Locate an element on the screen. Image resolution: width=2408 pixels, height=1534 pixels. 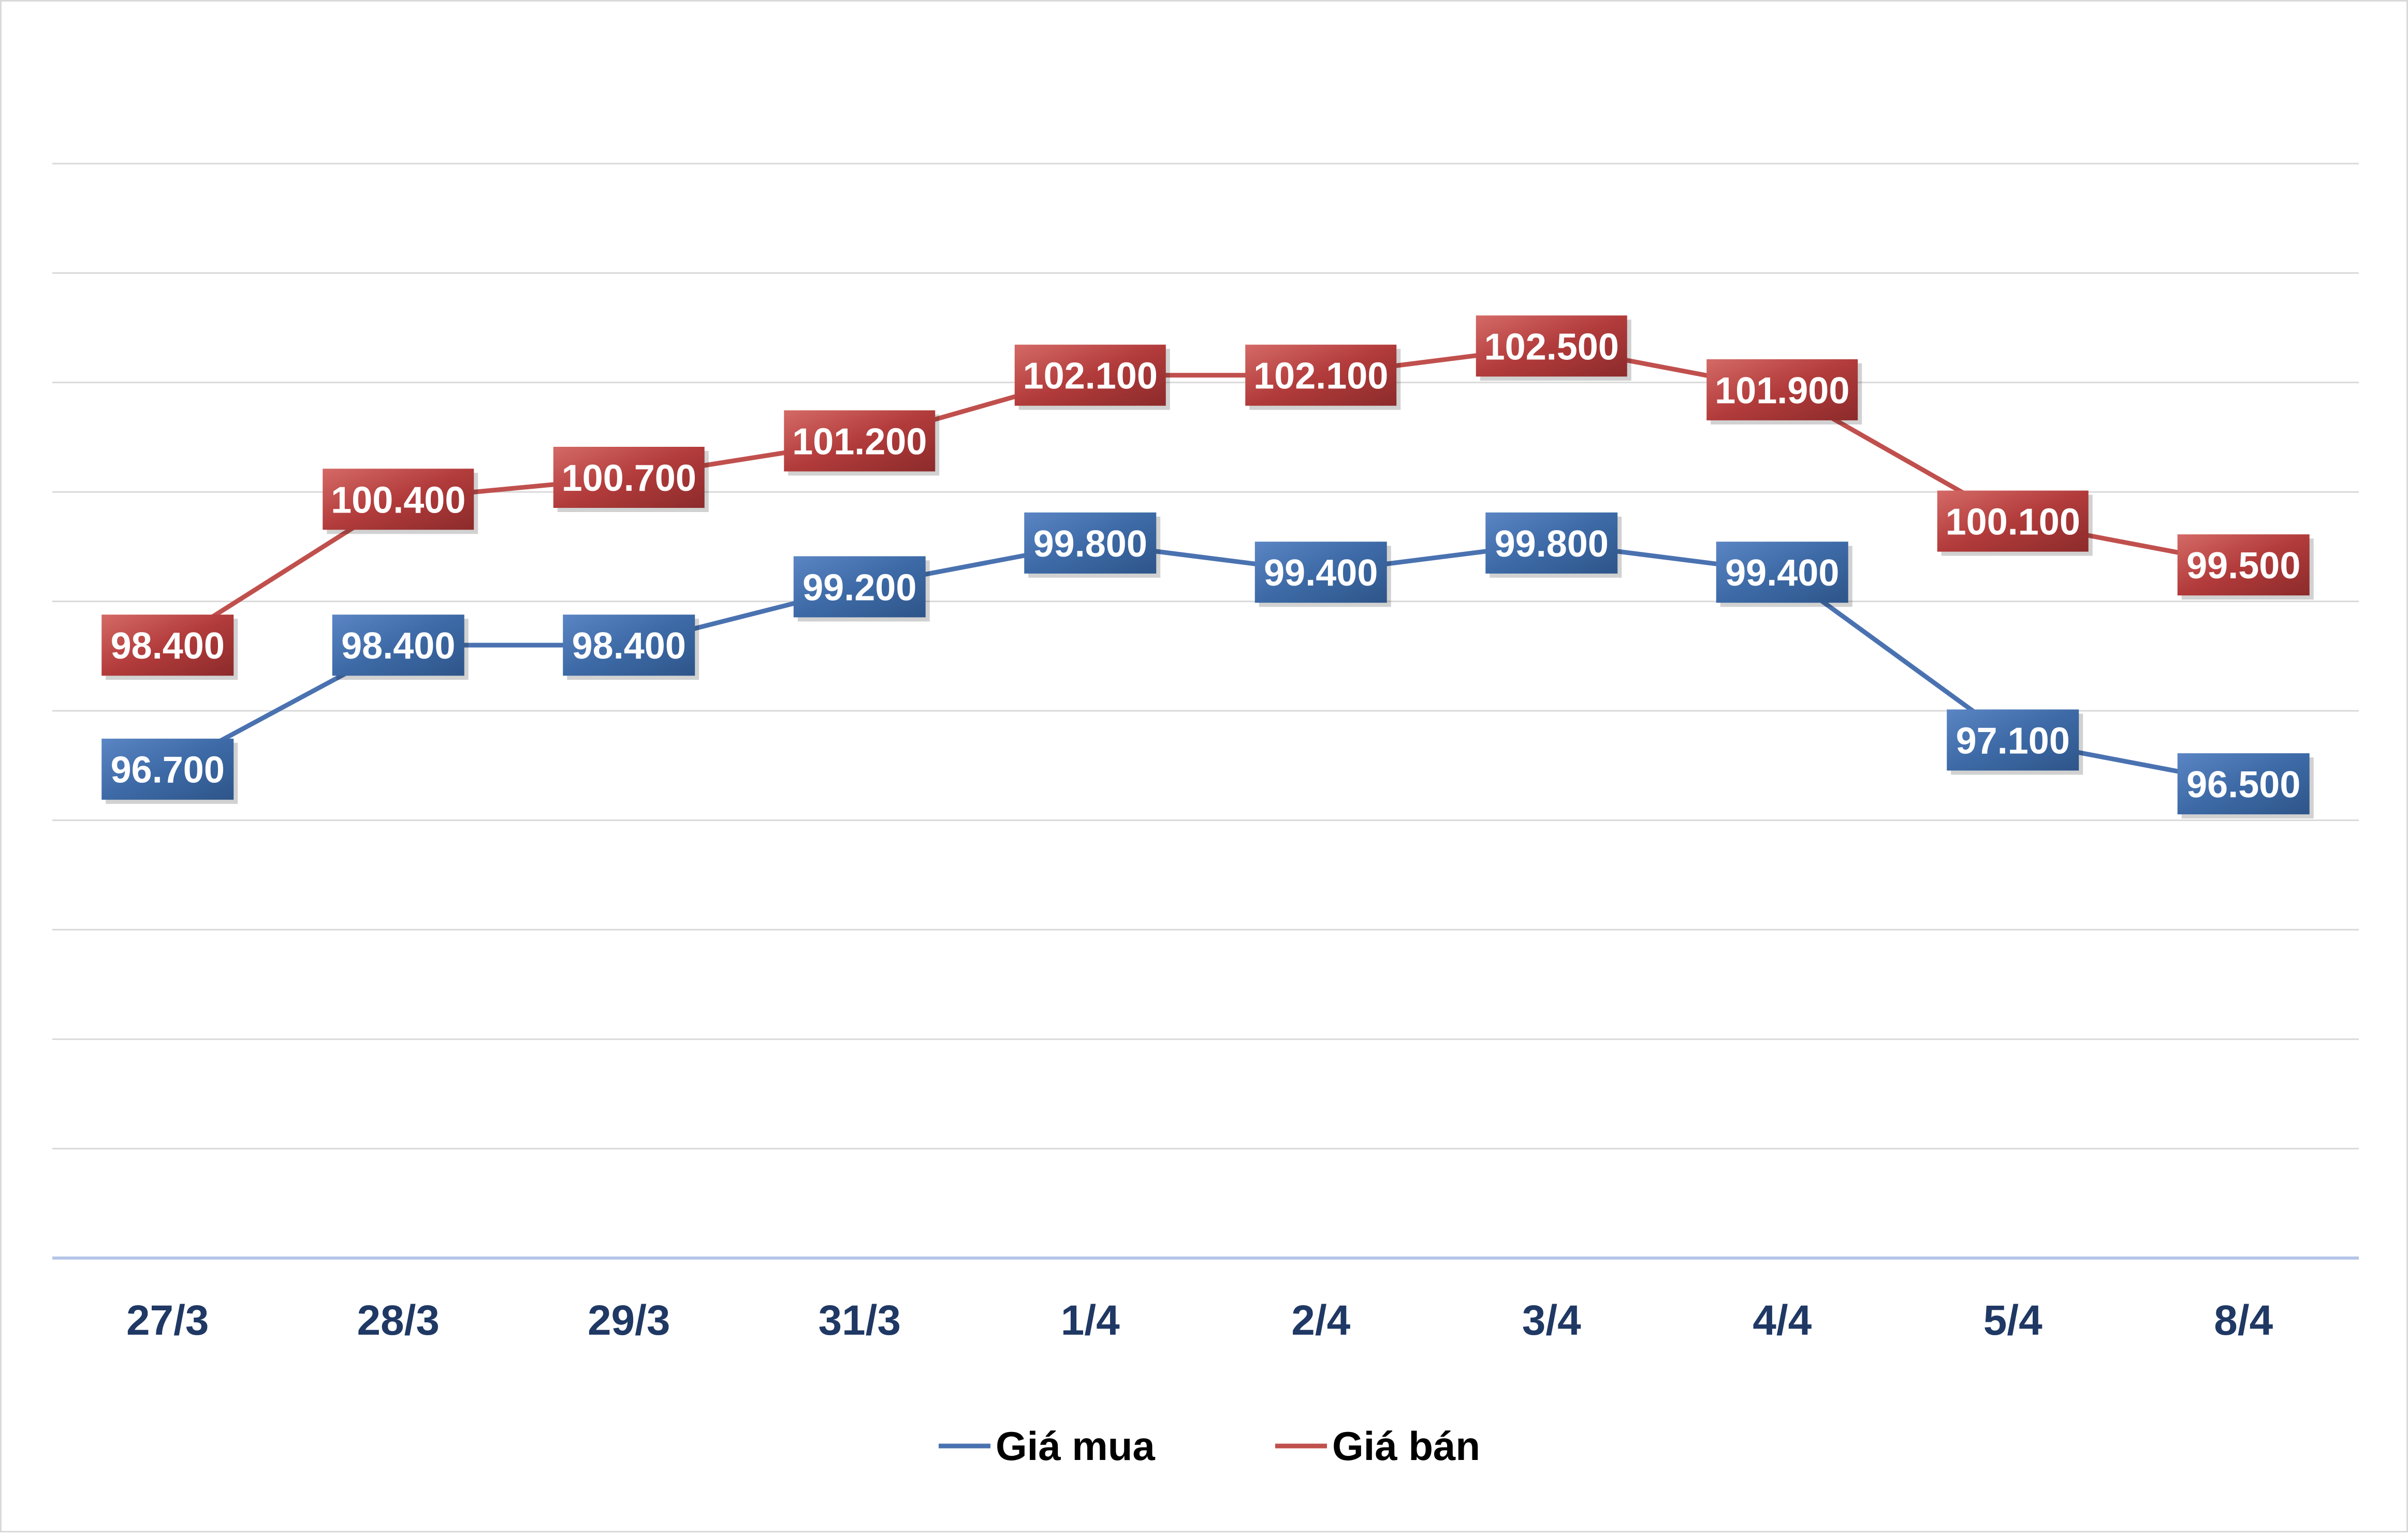
legend-label: Giá bán is located at coordinates (1406, 1446).